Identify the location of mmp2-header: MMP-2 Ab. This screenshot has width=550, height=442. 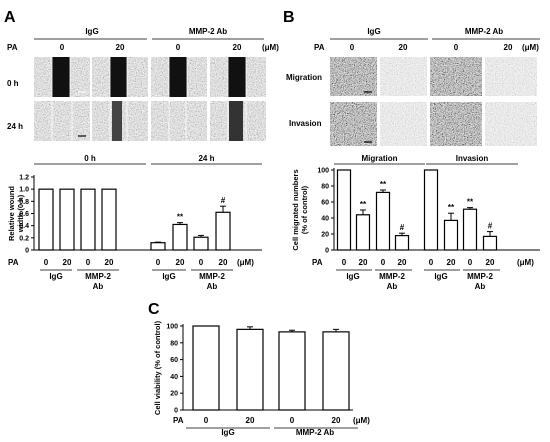
(484, 31).